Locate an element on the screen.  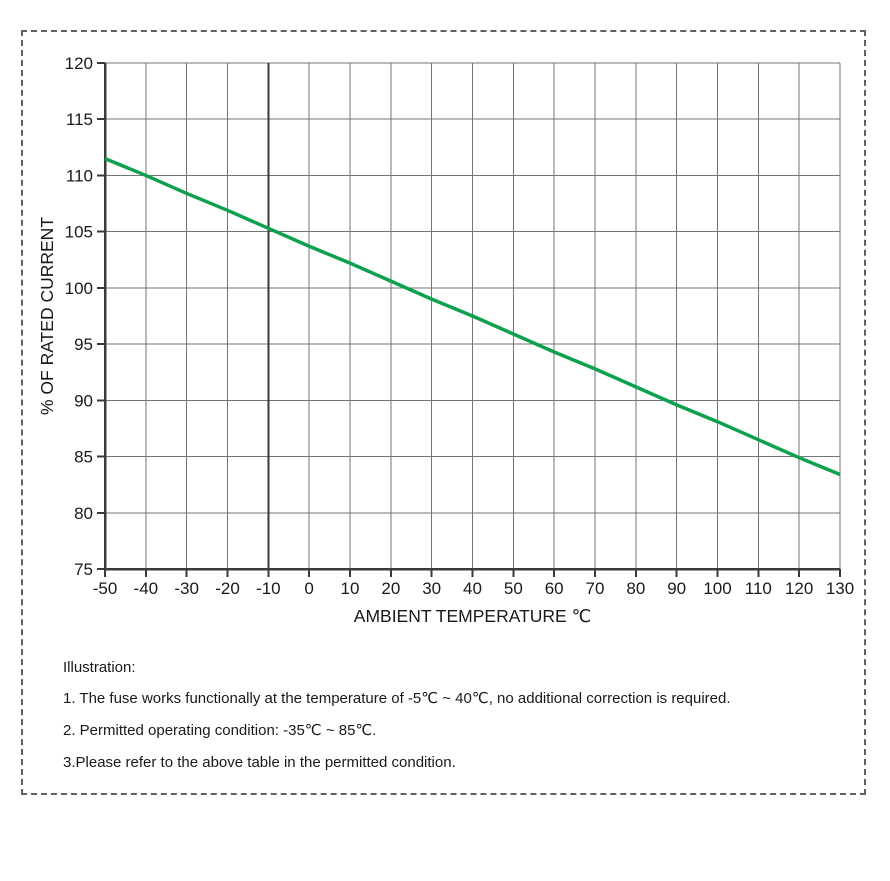
x-tick-label: 60 is located at coordinates (554, 588).